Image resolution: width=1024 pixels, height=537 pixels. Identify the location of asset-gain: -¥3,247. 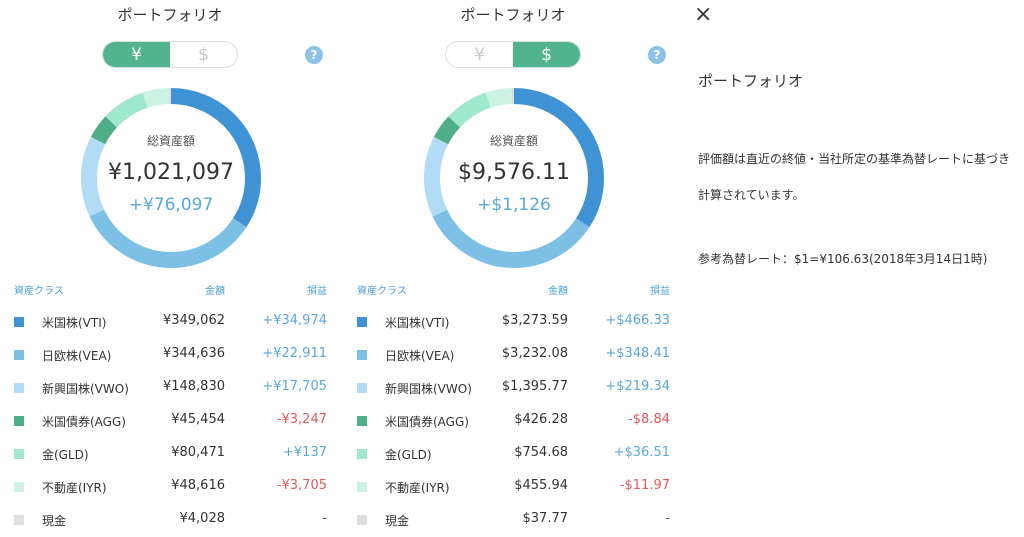
(301, 419).